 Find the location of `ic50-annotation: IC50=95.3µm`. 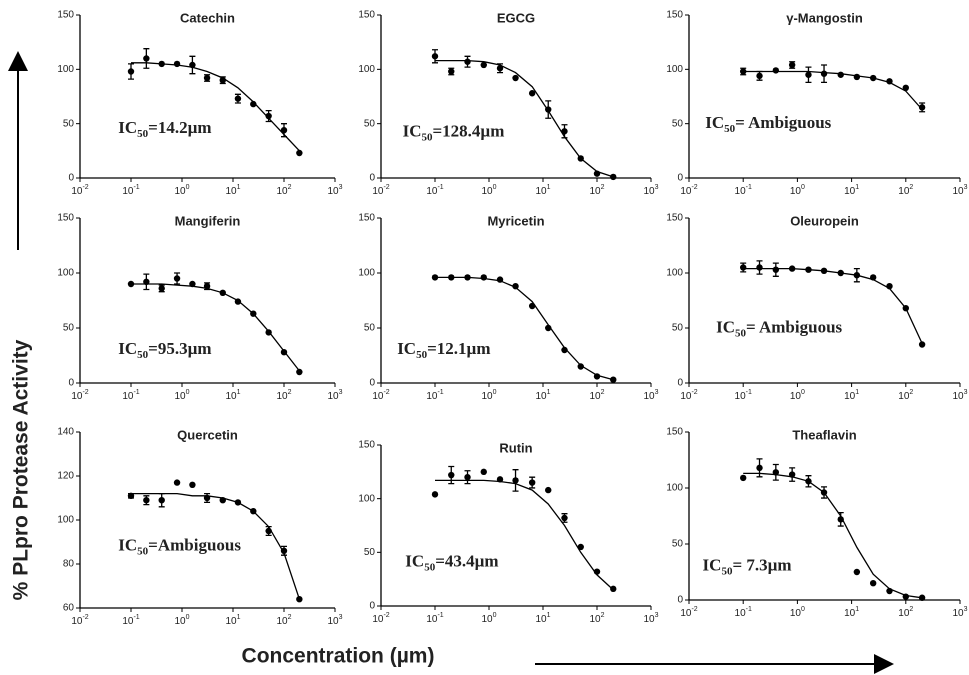

ic50-annotation: IC50=95.3µm is located at coordinates (164, 350).